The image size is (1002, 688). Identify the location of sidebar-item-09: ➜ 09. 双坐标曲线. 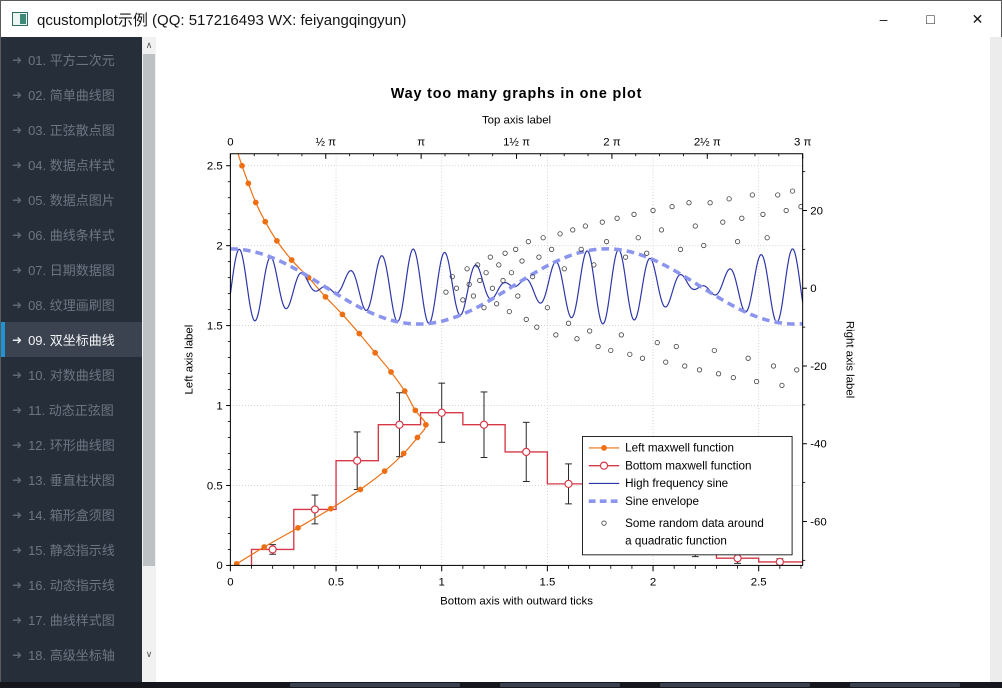
(71, 339).